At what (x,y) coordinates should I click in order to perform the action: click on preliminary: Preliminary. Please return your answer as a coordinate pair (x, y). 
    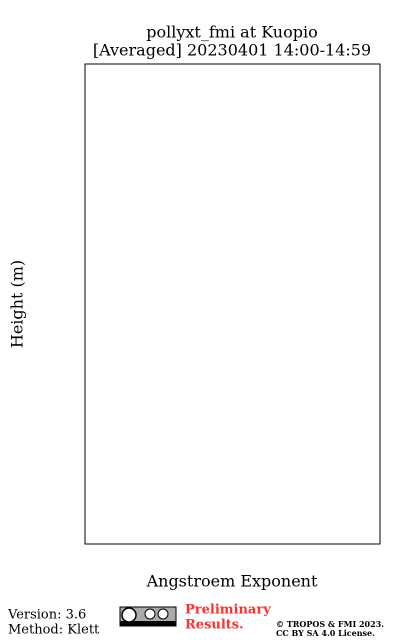
    Looking at the image, I should click on (228, 610).